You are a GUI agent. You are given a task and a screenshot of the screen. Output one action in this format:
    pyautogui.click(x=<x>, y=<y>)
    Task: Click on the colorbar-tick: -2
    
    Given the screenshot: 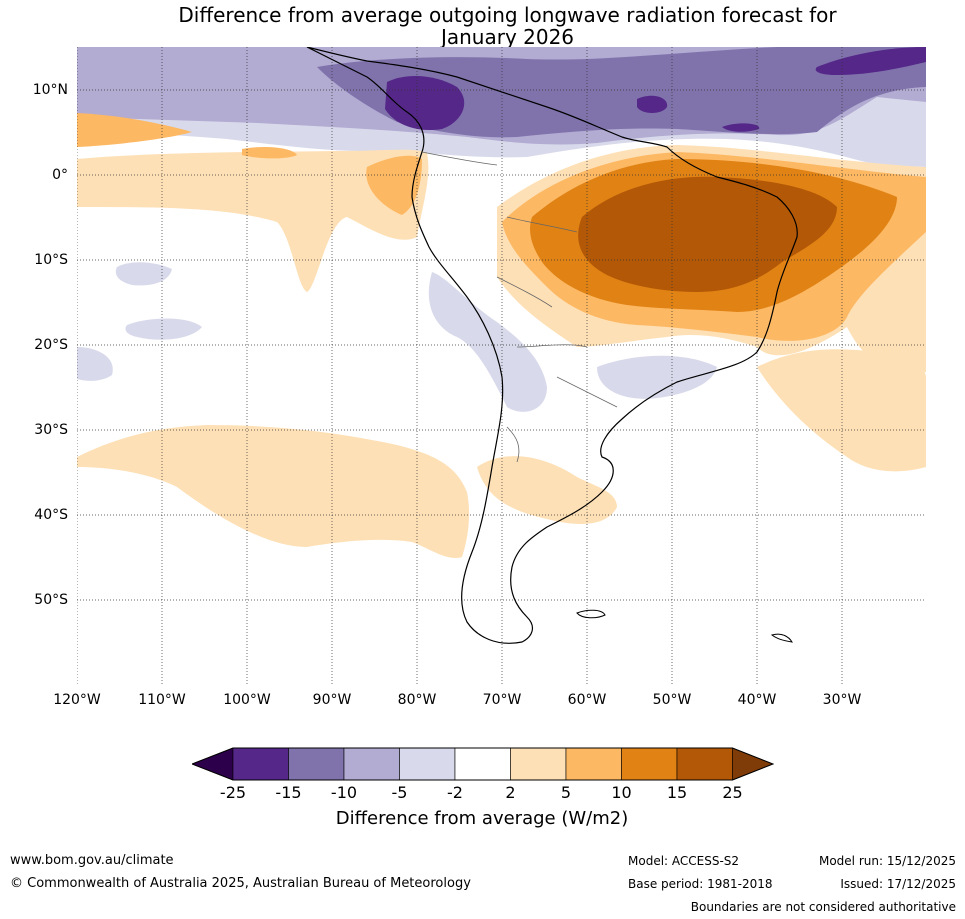 What is the action you would take?
    pyautogui.click(x=455, y=792)
    